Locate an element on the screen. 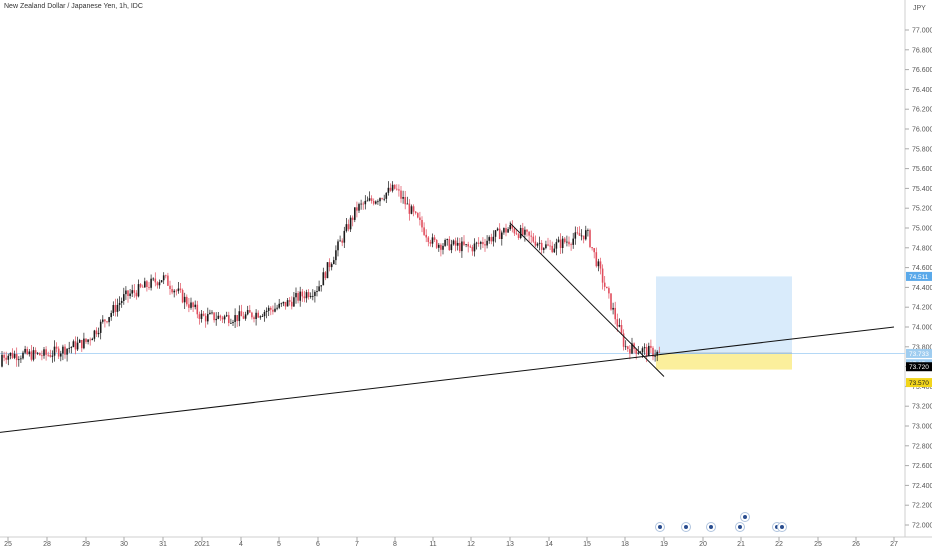  time-tick-label: 8 is located at coordinates (395, 544).